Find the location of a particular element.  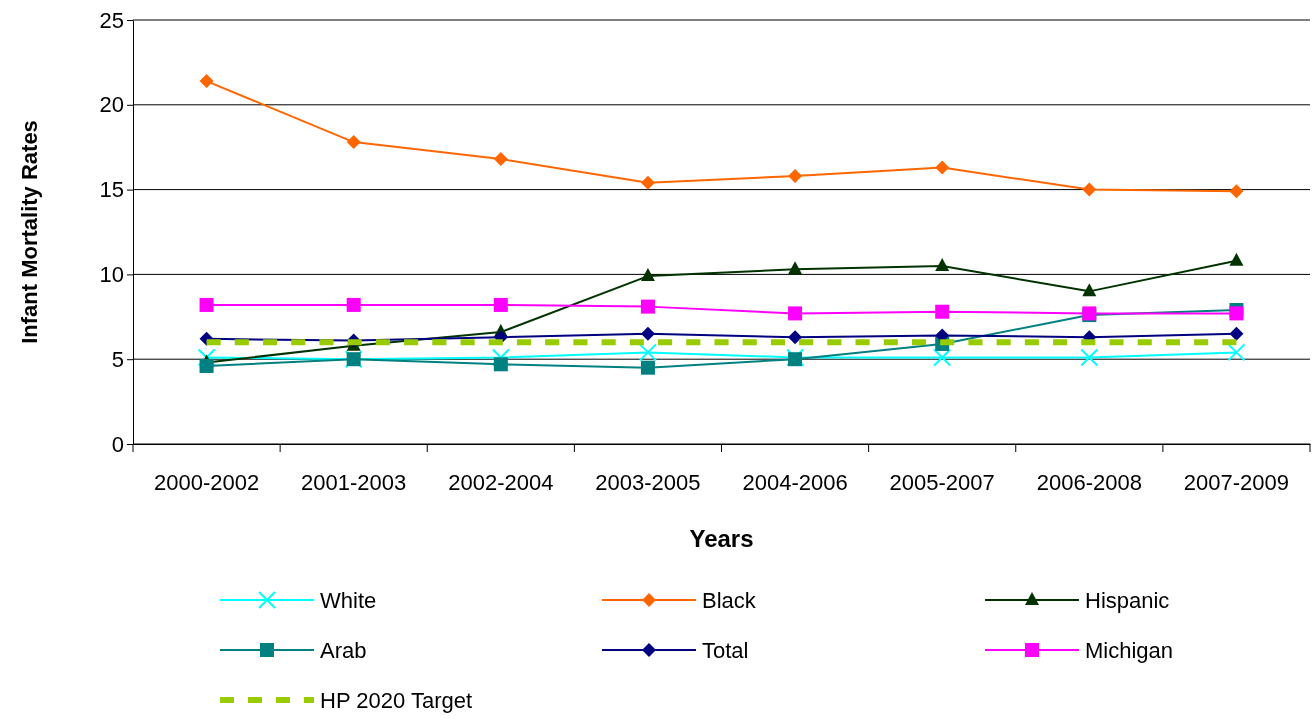

y-tick-label: 10 is located at coordinates (111, 274).